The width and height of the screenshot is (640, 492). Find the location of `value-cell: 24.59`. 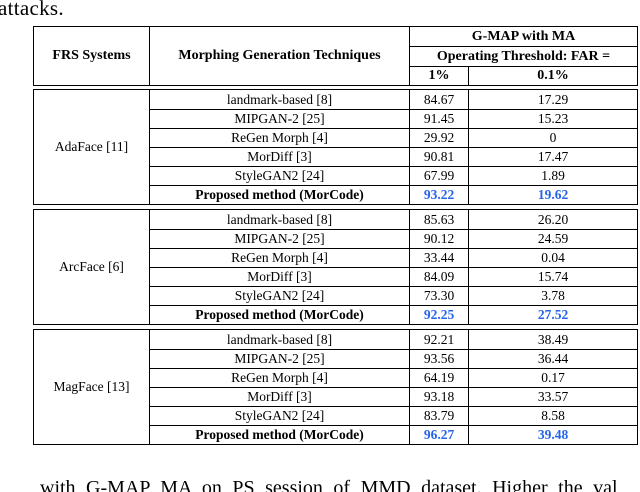

value-cell: 24.59 is located at coordinates (552, 238).